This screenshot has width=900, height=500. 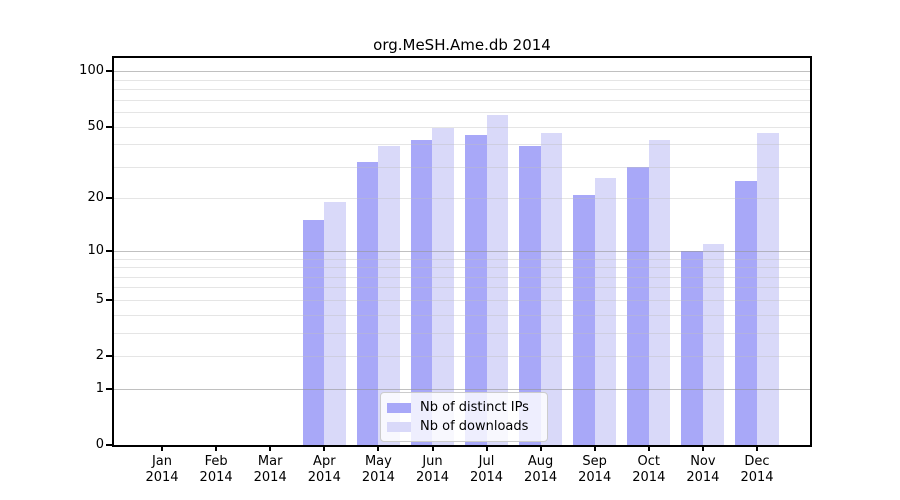 What do you see at coordinates (99, 444) in the screenshot?
I see `y-axis-tick-label-0: 0` at bounding box center [99, 444].